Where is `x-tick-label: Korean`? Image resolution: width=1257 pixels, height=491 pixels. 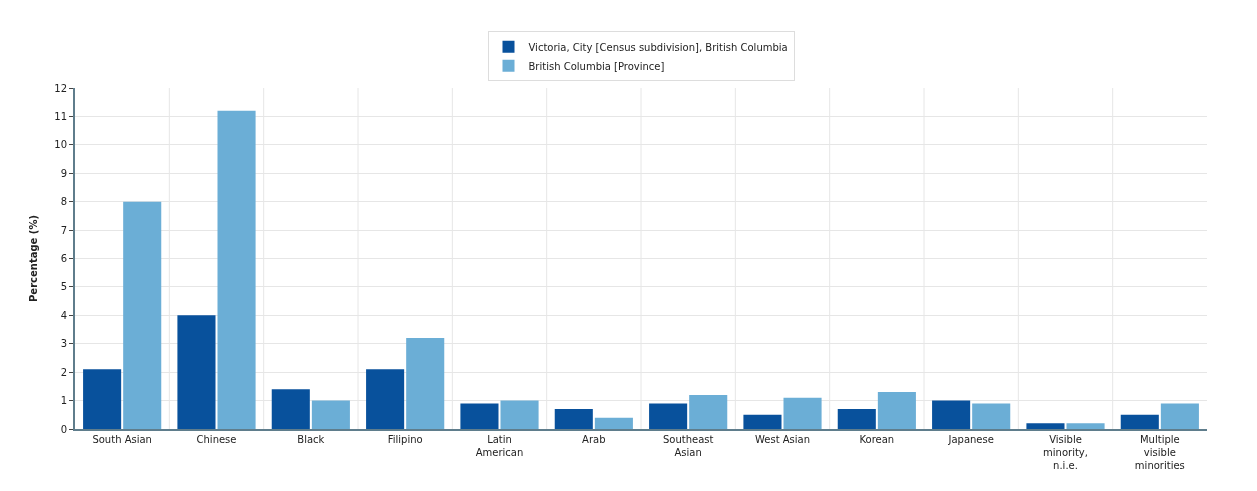
x-tick-label: Korean is located at coordinates (877, 439).